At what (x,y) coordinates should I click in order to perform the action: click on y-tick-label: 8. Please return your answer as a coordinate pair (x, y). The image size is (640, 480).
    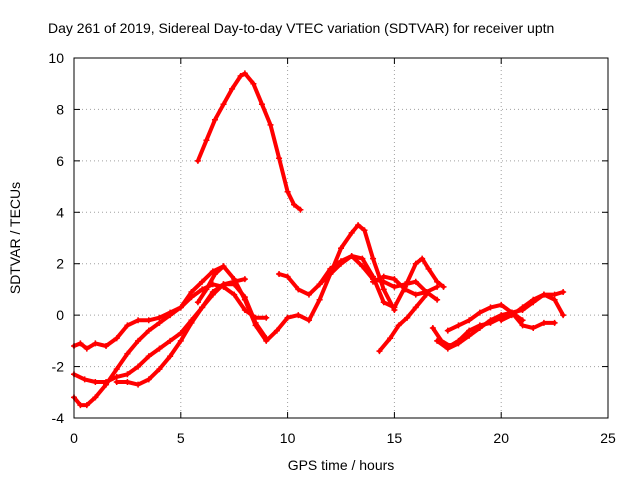
    Looking at the image, I should click on (60, 109).